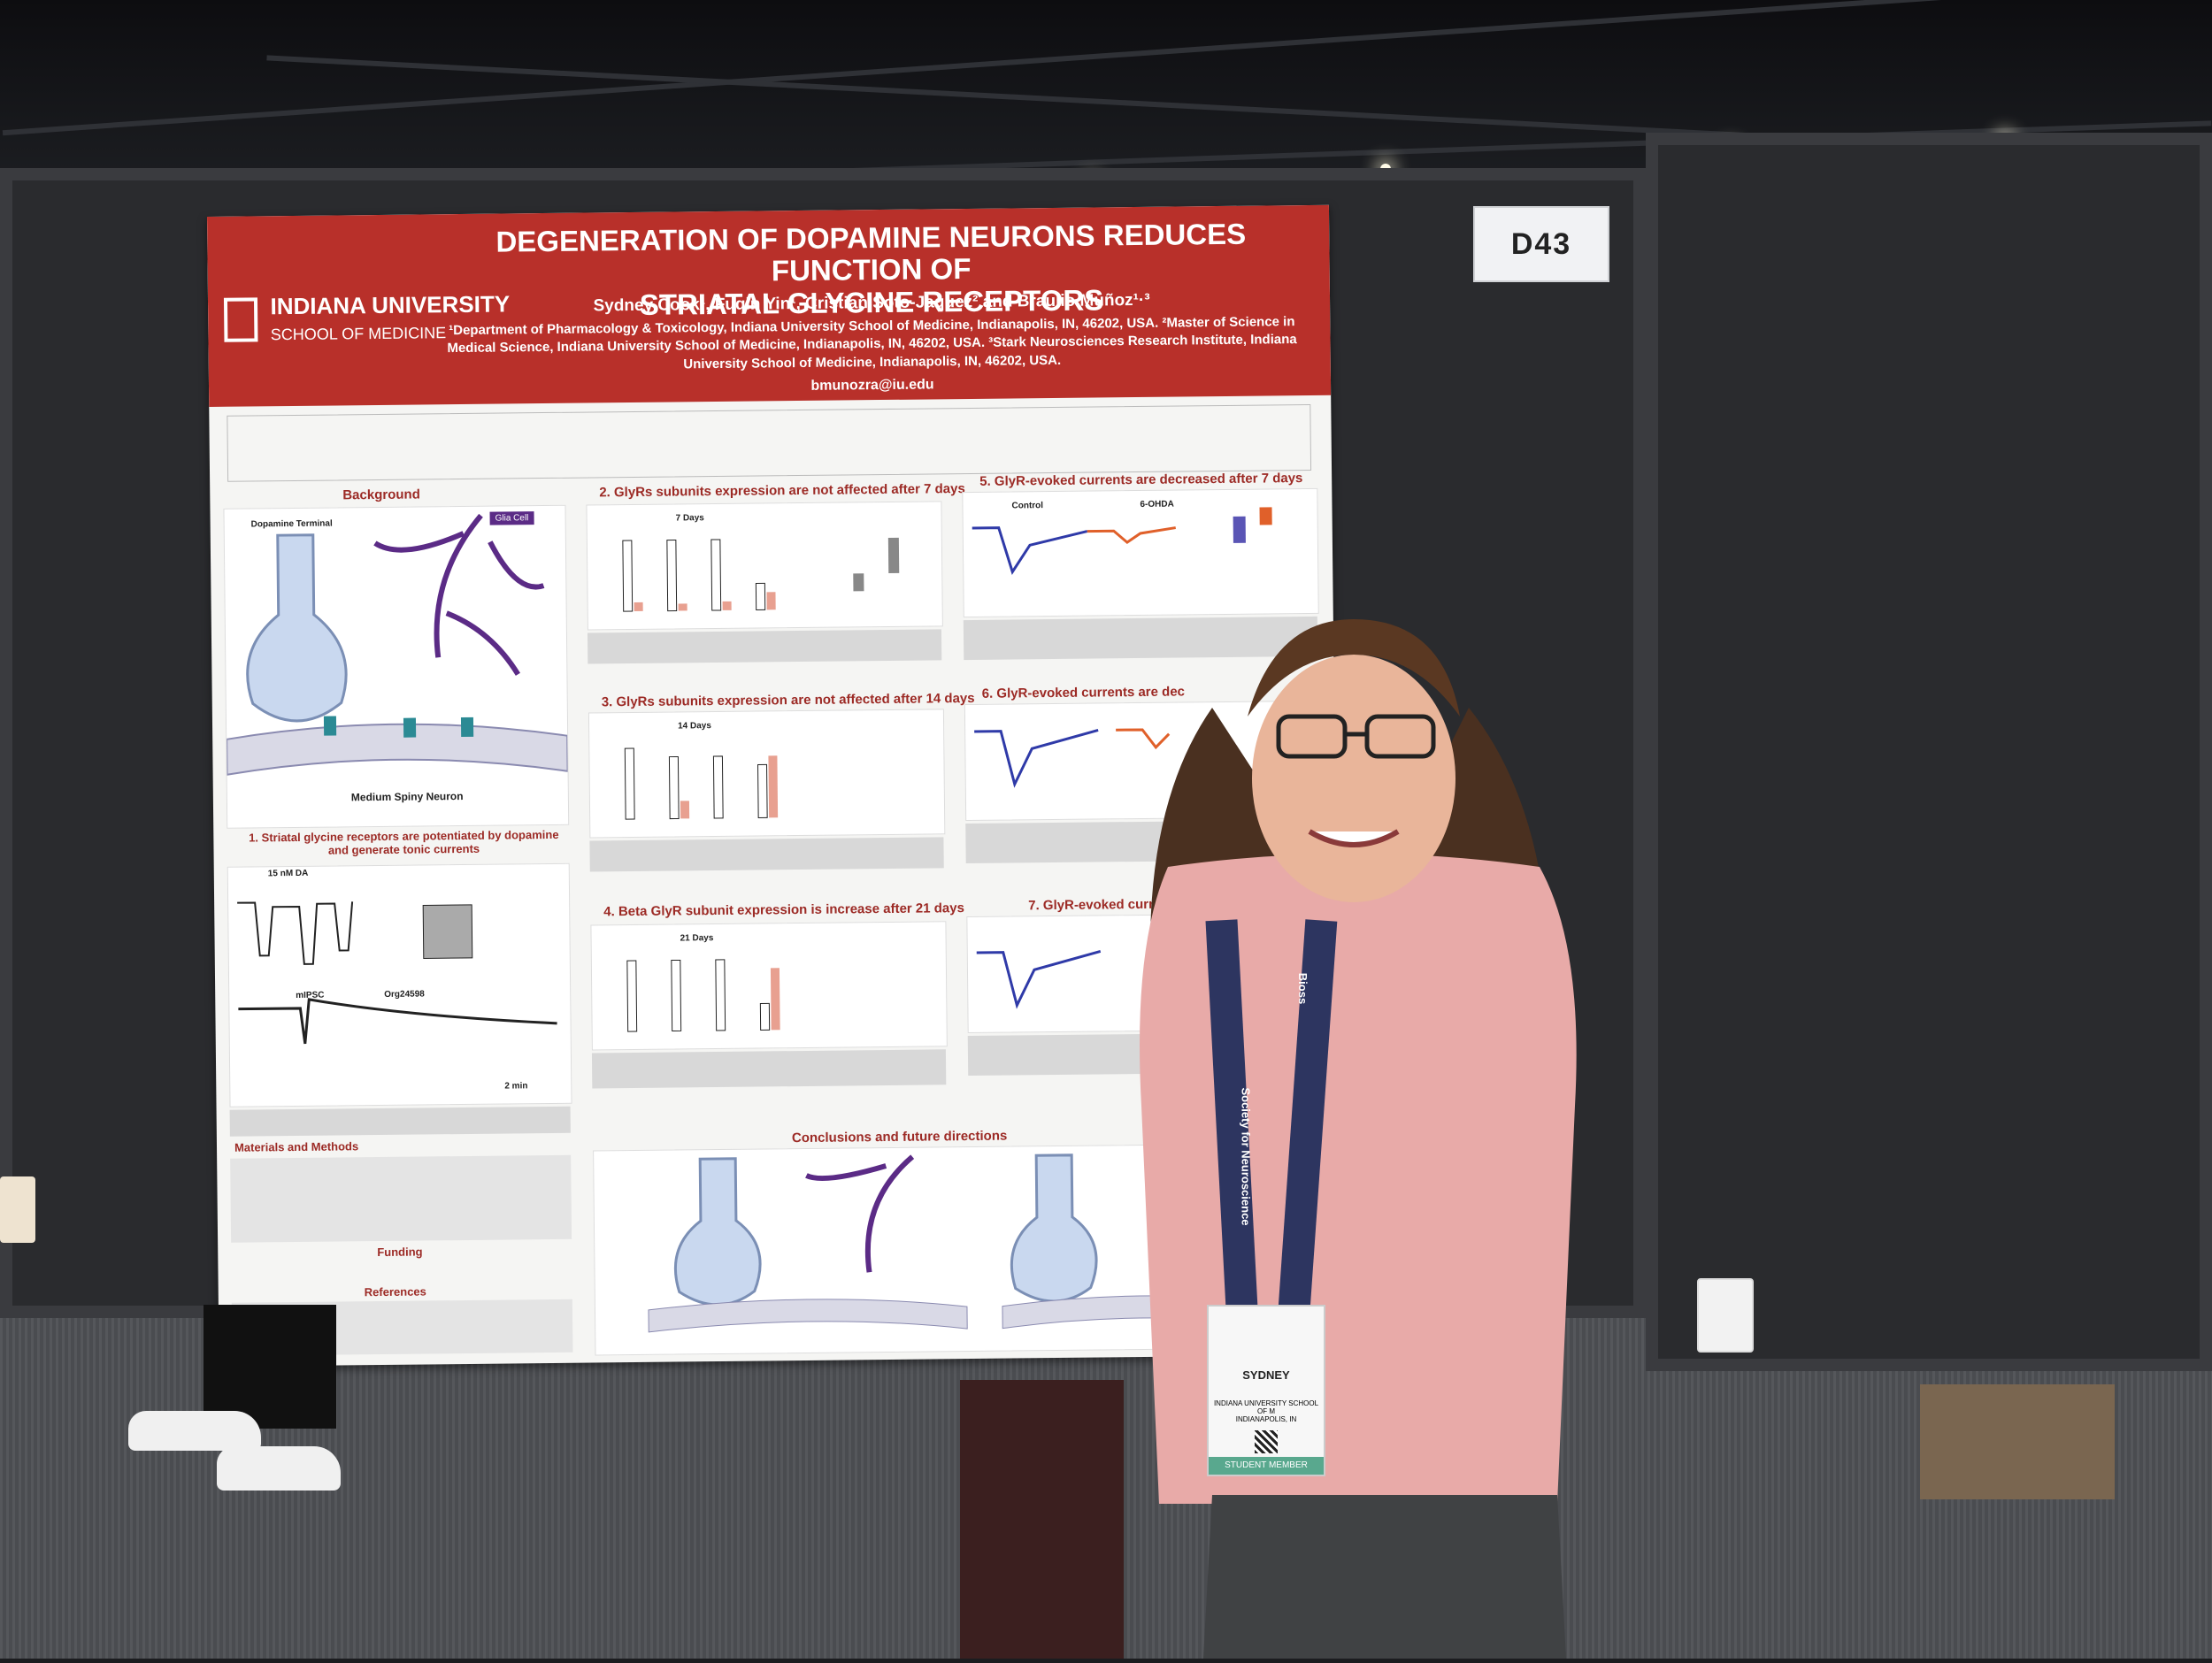 Image resolution: width=2212 pixels, height=1663 pixels. I want to click on badge-name: SYDNEY, so click(1266, 1375).